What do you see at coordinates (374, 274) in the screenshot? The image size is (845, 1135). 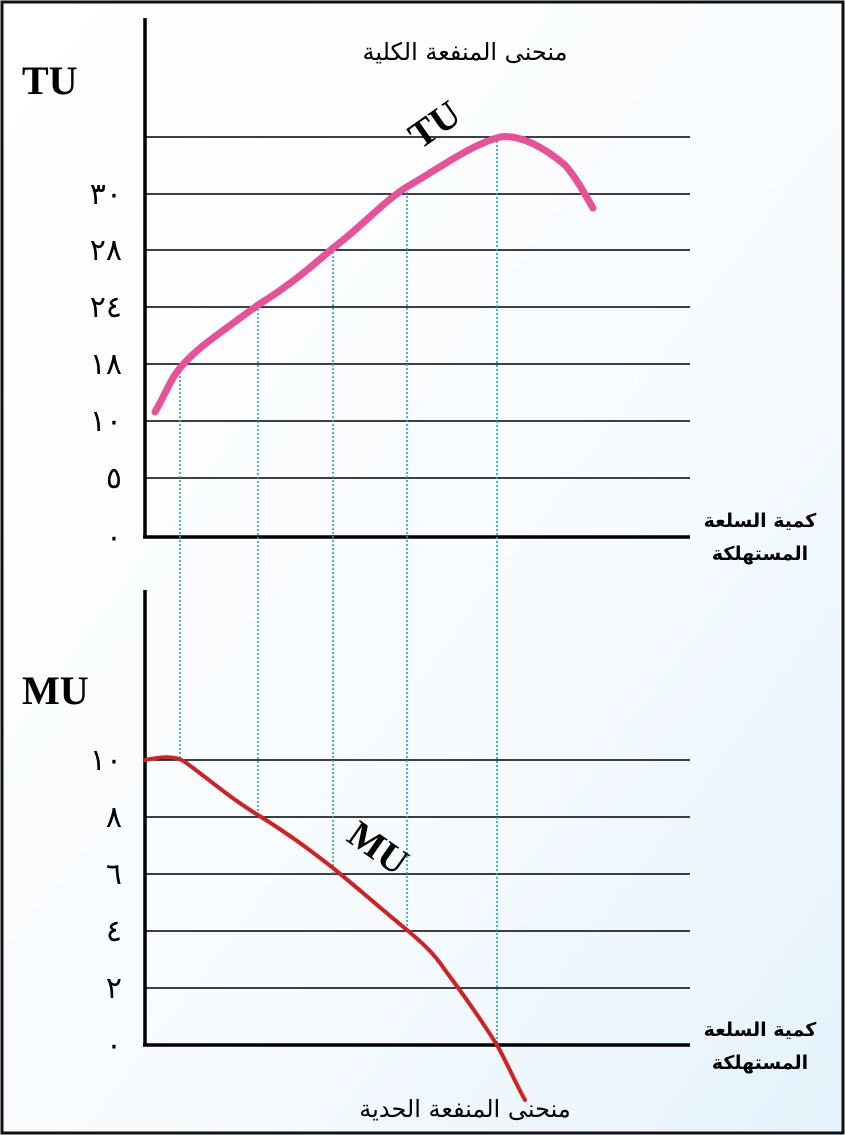 I see `tu-curve` at bounding box center [374, 274].